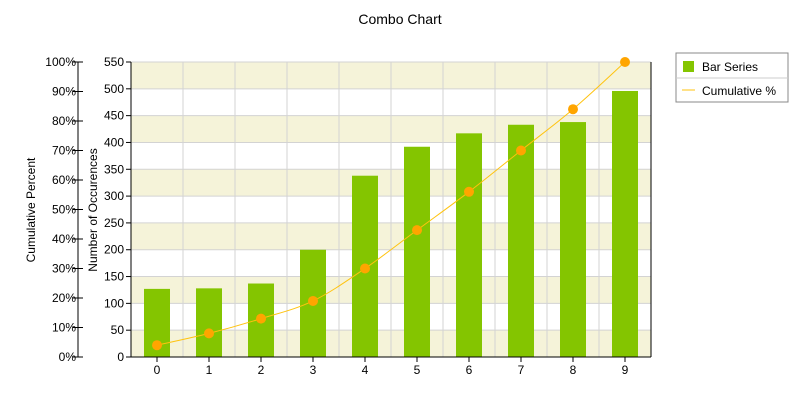  What do you see at coordinates (417, 370) in the screenshot?
I see `x-tick-label: 5` at bounding box center [417, 370].